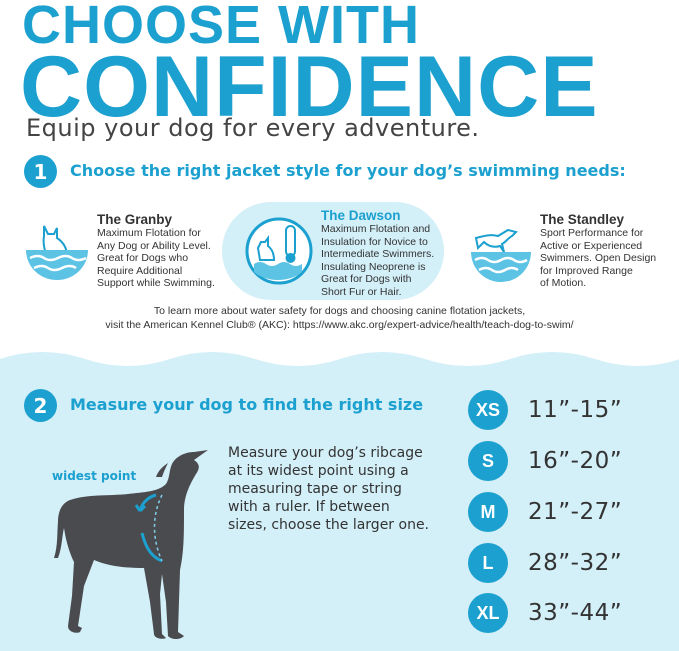 Image resolution: width=679 pixels, height=651 pixels. What do you see at coordinates (156, 283) in the screenshot?
I see `product-desc-line: Support while Swimming.` at bounding box center [156, 283].